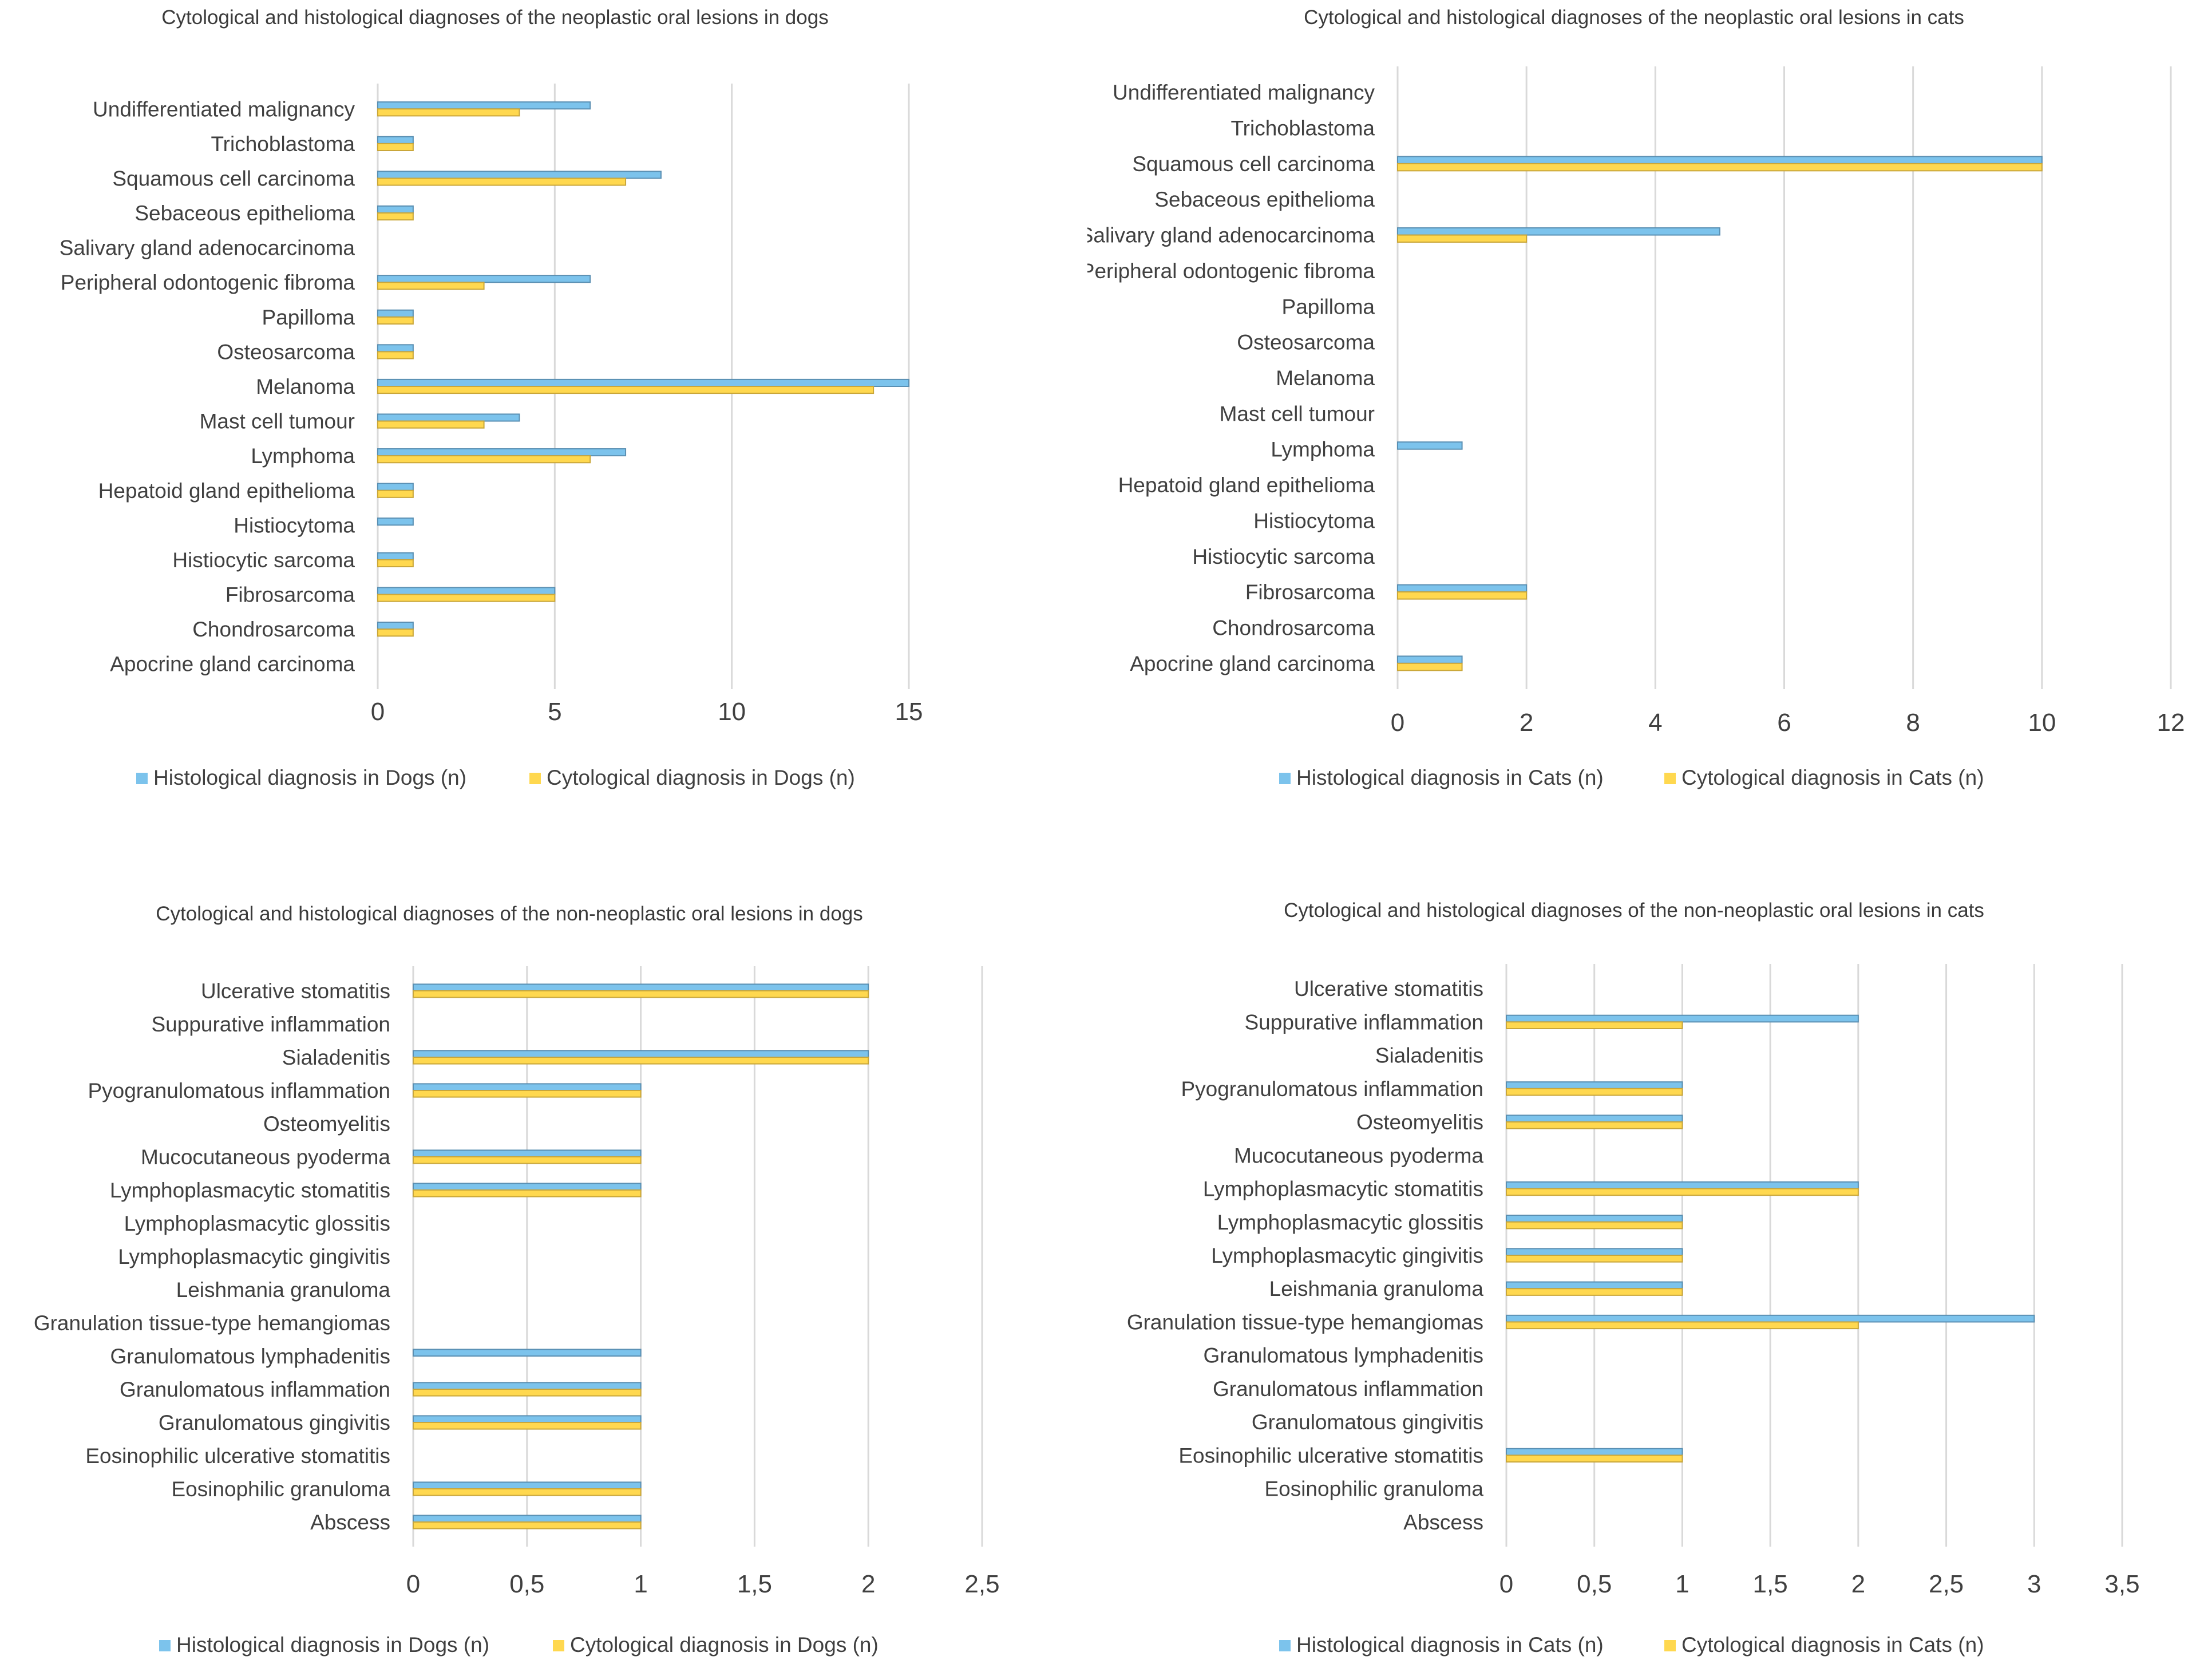 Image resolution: width=2196 pixels, height=1680 pixels. I want to click on category-label: Lymphoplasmacytic glossitis, so click(257, 1224).